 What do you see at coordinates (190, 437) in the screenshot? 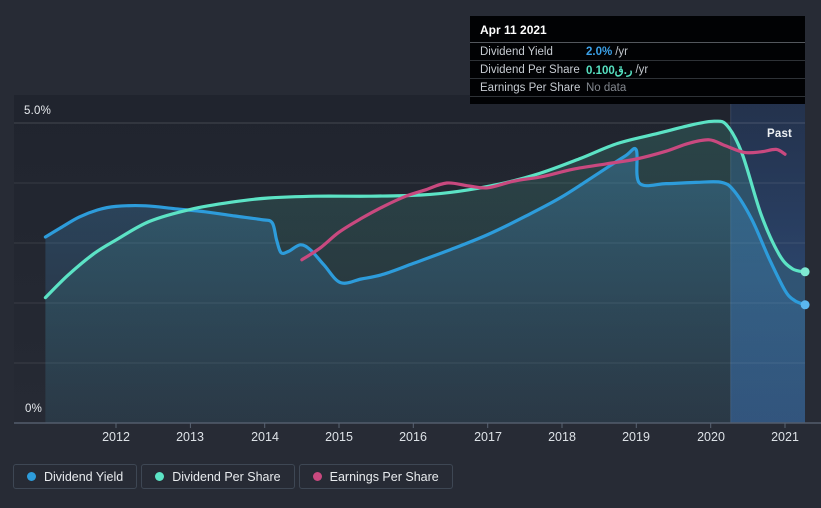
I see `x-axis-label-2013: 2013` at bounding box center [190, 437].